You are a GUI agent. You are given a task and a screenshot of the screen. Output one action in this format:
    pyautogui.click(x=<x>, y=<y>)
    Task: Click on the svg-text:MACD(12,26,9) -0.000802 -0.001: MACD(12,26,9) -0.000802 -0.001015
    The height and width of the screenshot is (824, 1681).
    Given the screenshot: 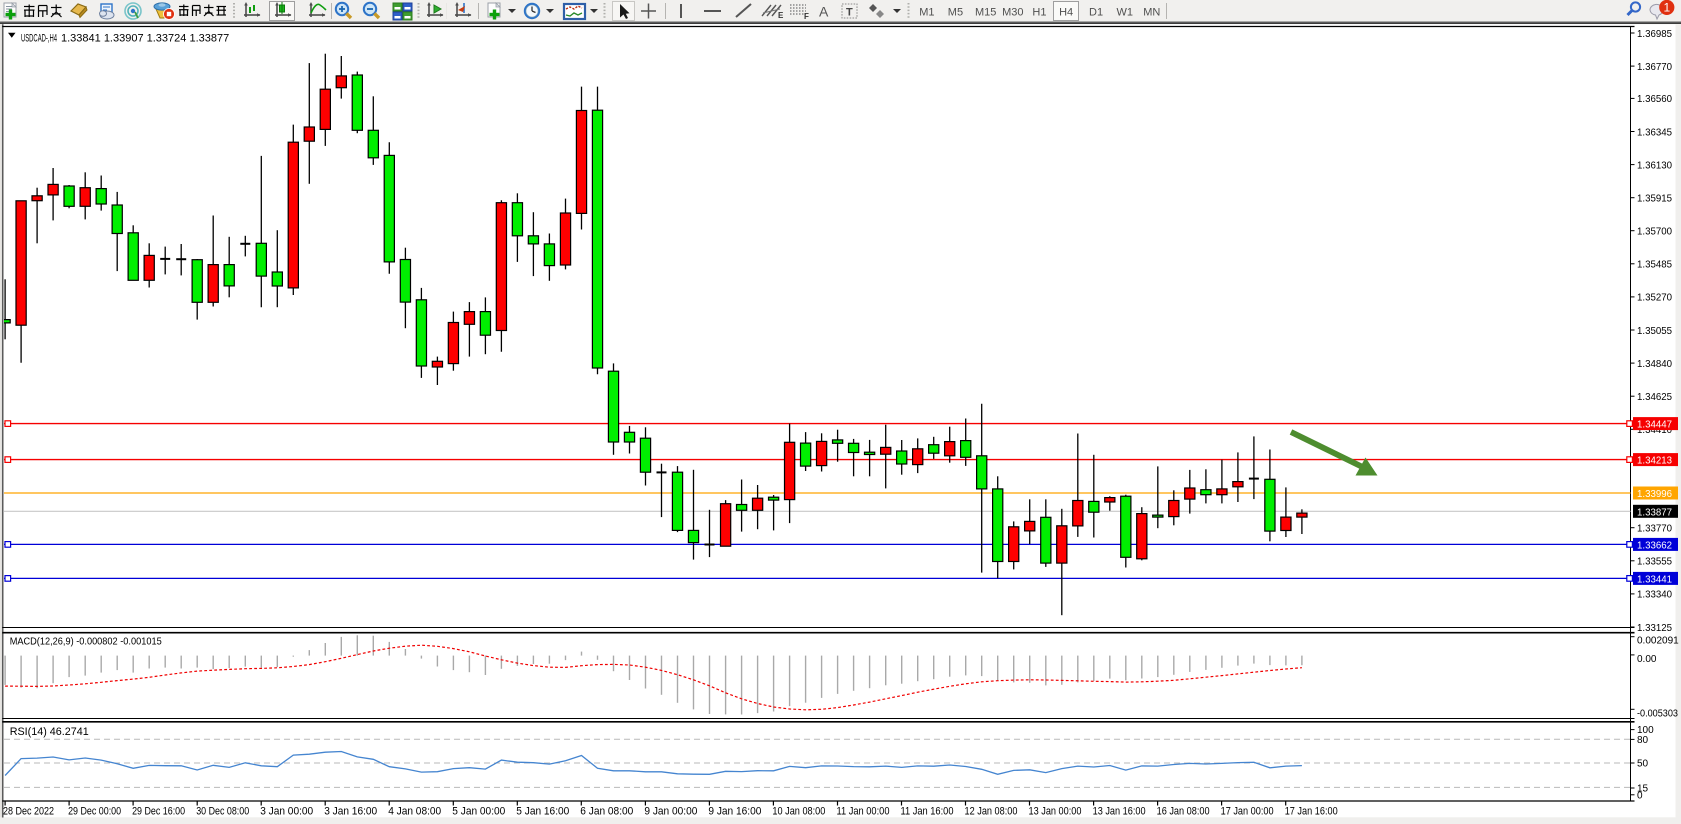 What is the action you would take?
    pyautogui.click(x=86, y=642)
    